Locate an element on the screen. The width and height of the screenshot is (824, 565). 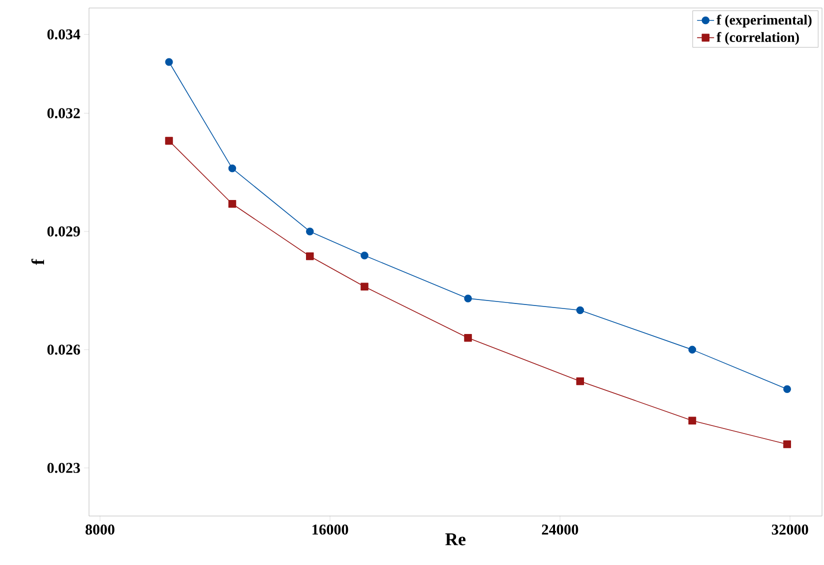
x-axis-title: Re is located at coordinates (455, 539).